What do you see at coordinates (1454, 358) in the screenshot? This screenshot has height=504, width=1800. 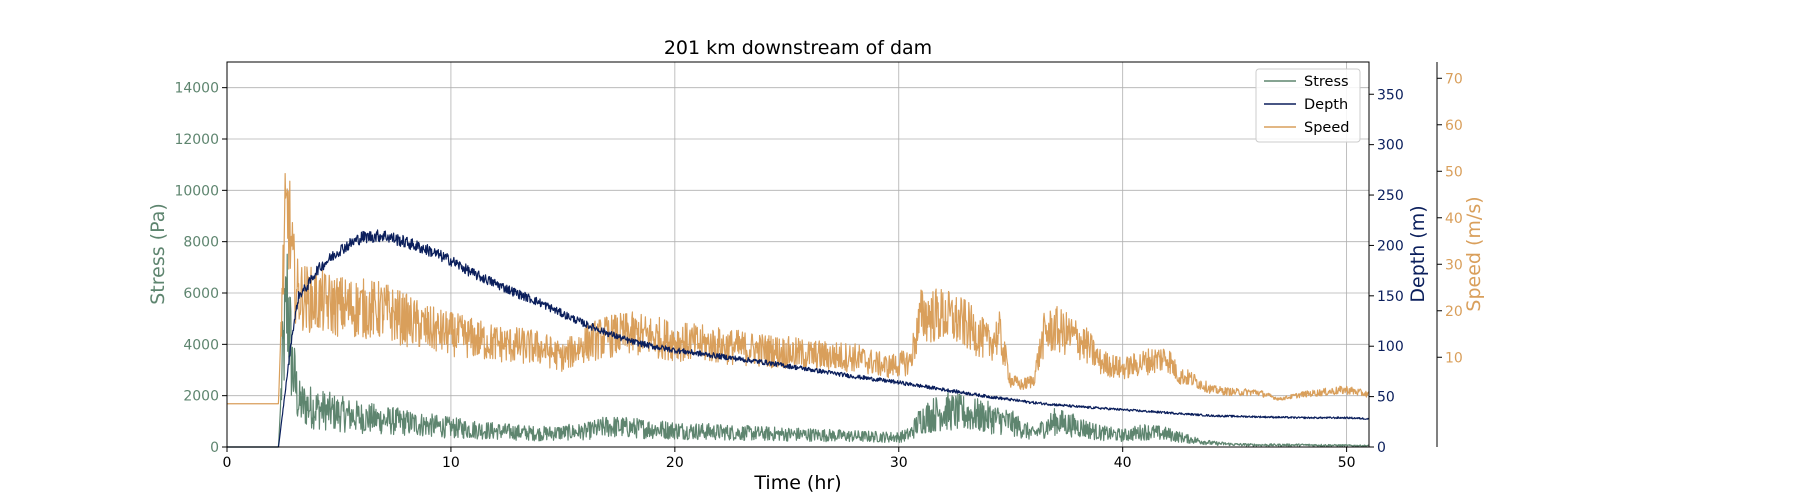 I see `speed-tick-label: 10` at bounding box center [1454, 358].